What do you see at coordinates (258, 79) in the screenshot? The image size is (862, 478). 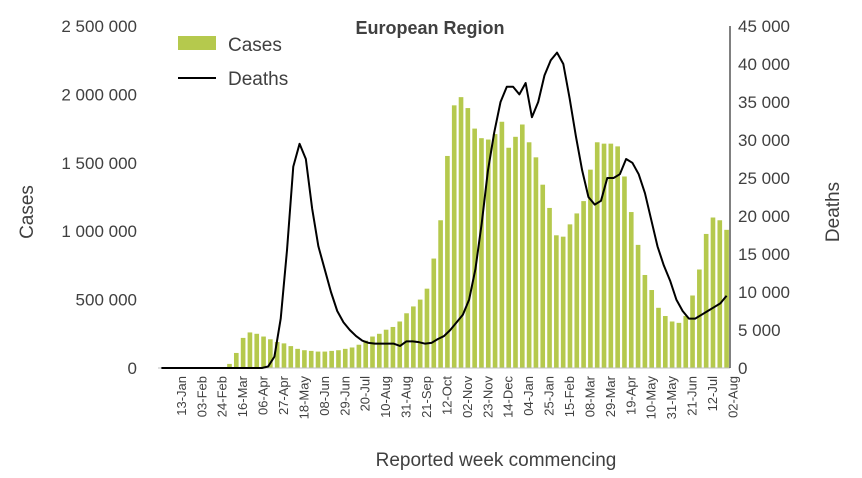 I see `legend-label-deaths: Deaths` at bounding box center [258, 79].